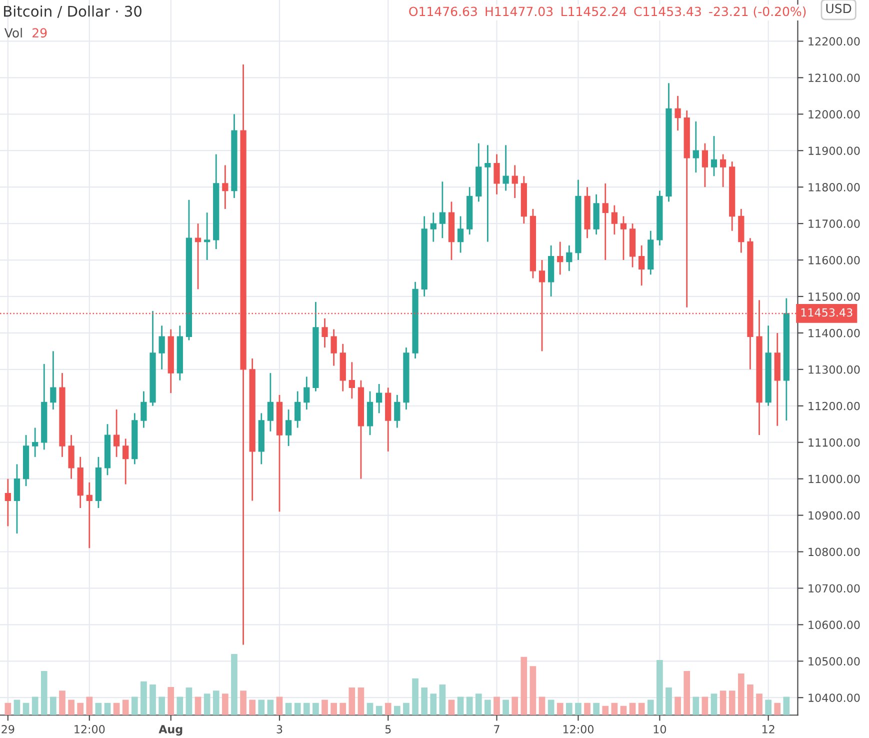 This screenshot has width=869, height=738. What do you see at coordinates (834, 369) in the screenshot?
I see `y-tick-label: 11300.00` at bounding box center [834, 369].